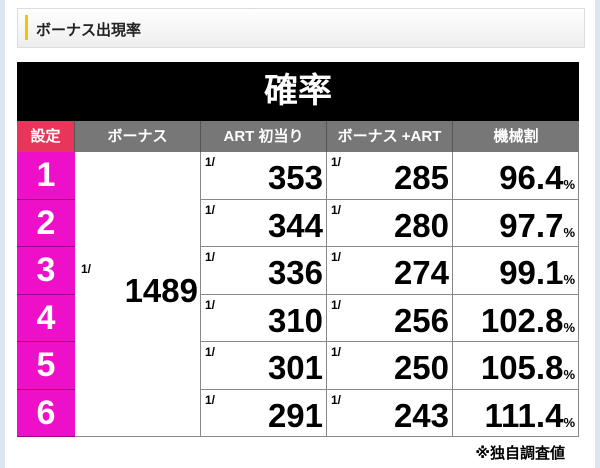  Describe the element at coordinates (264, 271) in the screenshot. I see `table-cell-art: 1/336` at that location.